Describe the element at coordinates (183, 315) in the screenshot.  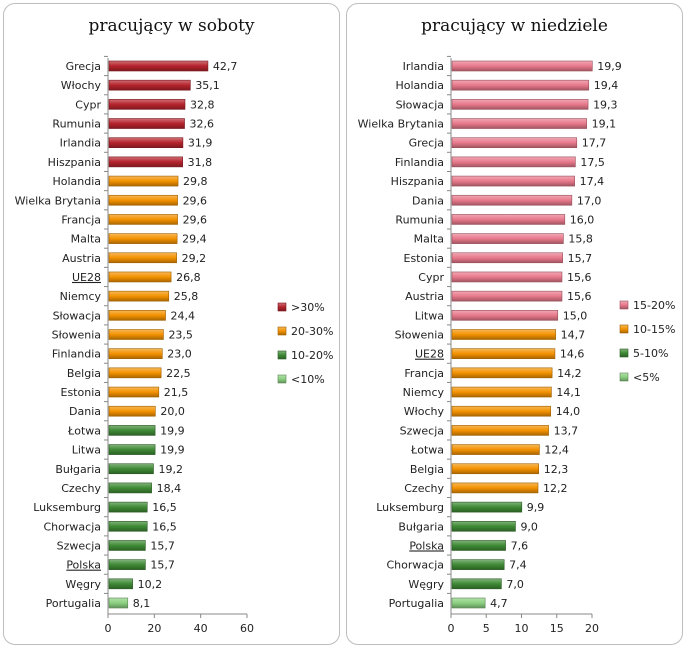
I see `value-label: 24,4` at that location.